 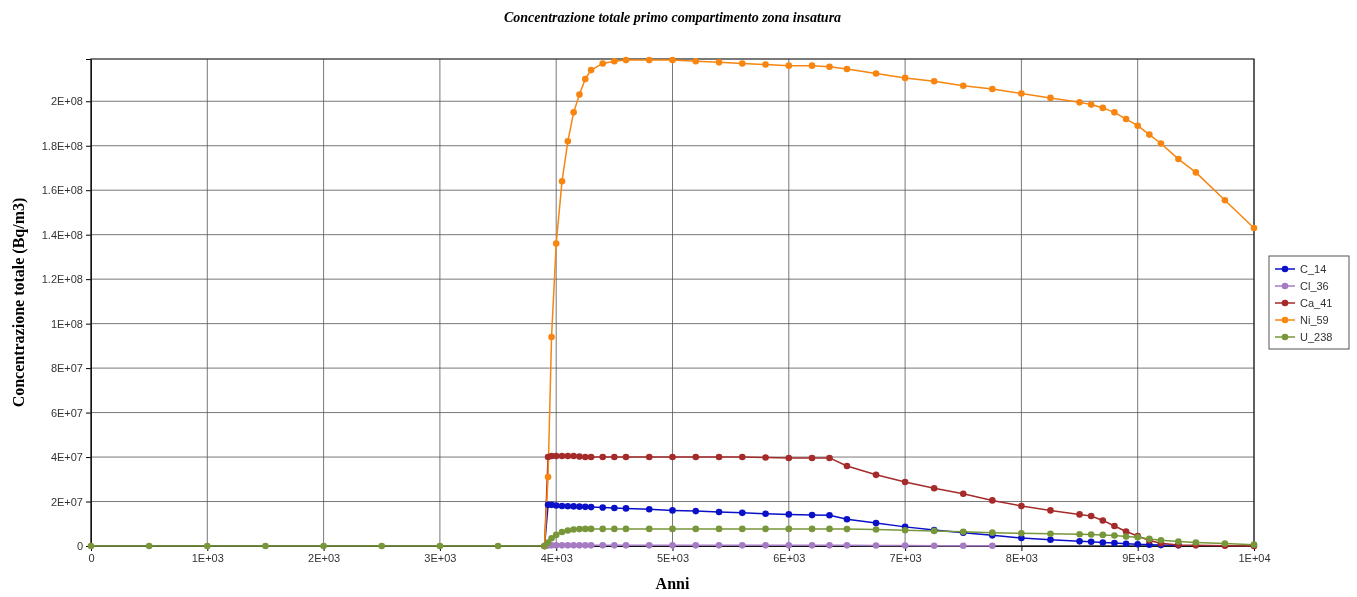 What do you see at coordinates (207, 557) in the screenshot?
I see `x-tick-label: 1E+03` at bounding box center [207, 557].